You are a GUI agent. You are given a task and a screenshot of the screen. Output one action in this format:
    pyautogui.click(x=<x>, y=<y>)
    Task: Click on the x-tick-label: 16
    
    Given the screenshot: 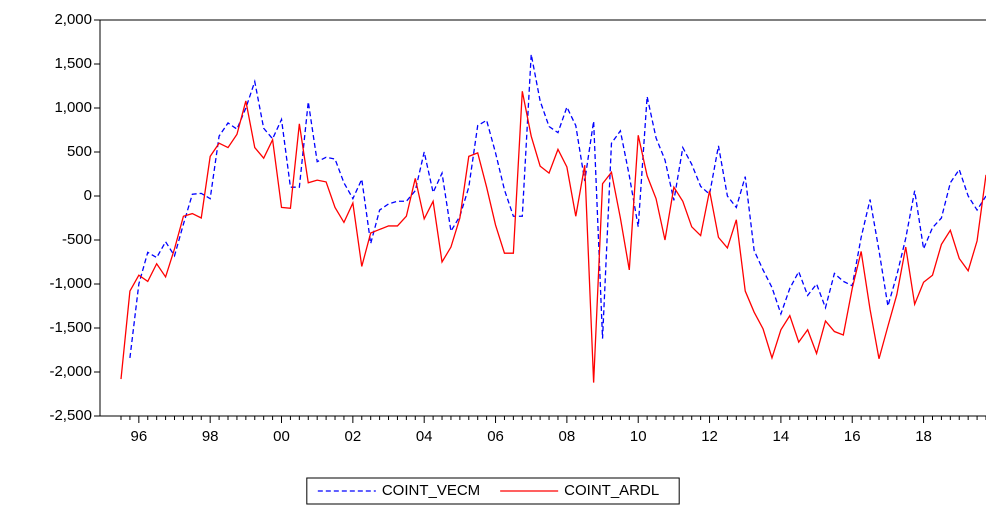 What is the action you would take?
    pyautogui.click(x=852, y=436)
    